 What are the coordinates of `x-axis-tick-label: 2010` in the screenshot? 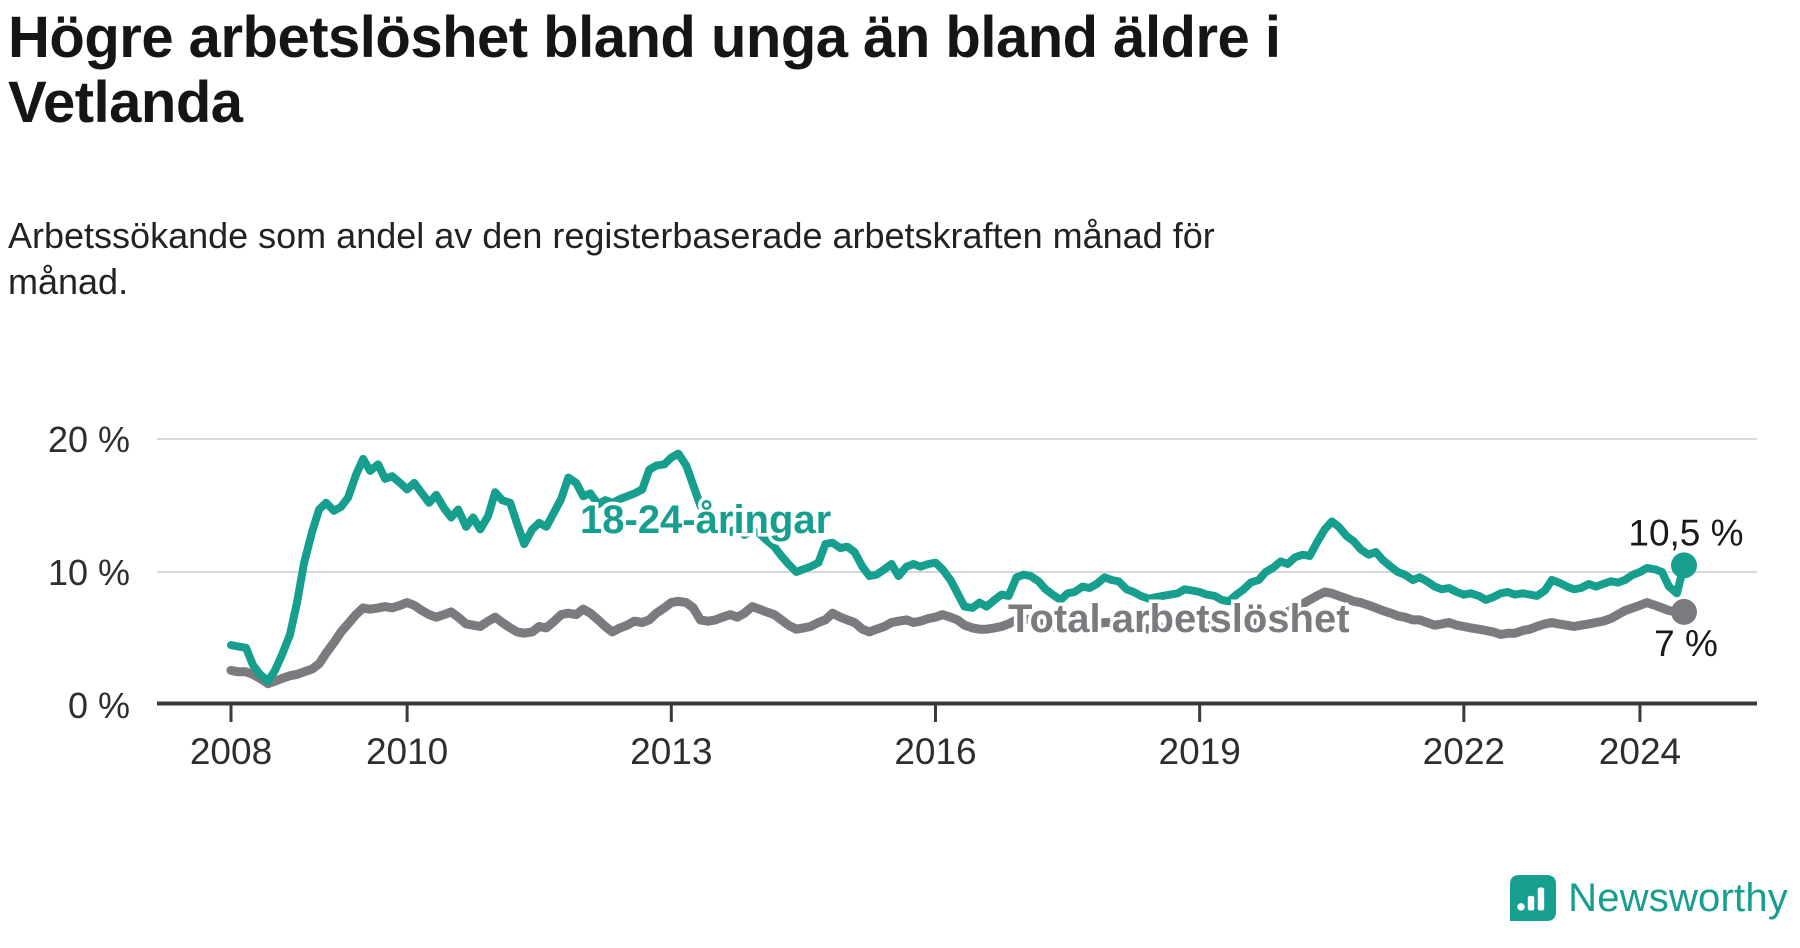 It's located at (407, 751).